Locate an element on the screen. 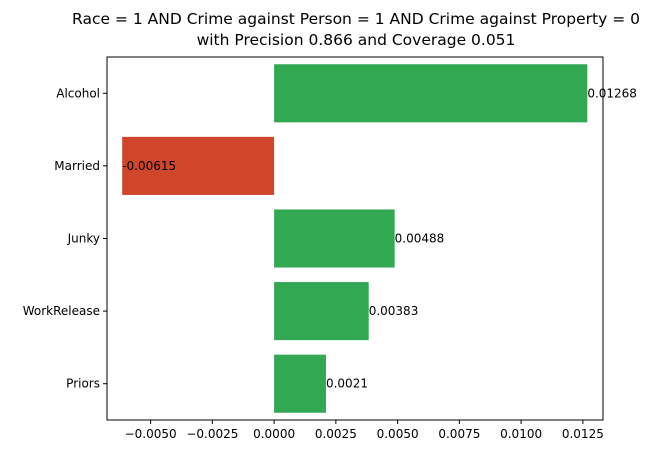 The height and width of the screenshot is (456, 671). value-label-married: -0.00615 is located at coordinates (149, 166).